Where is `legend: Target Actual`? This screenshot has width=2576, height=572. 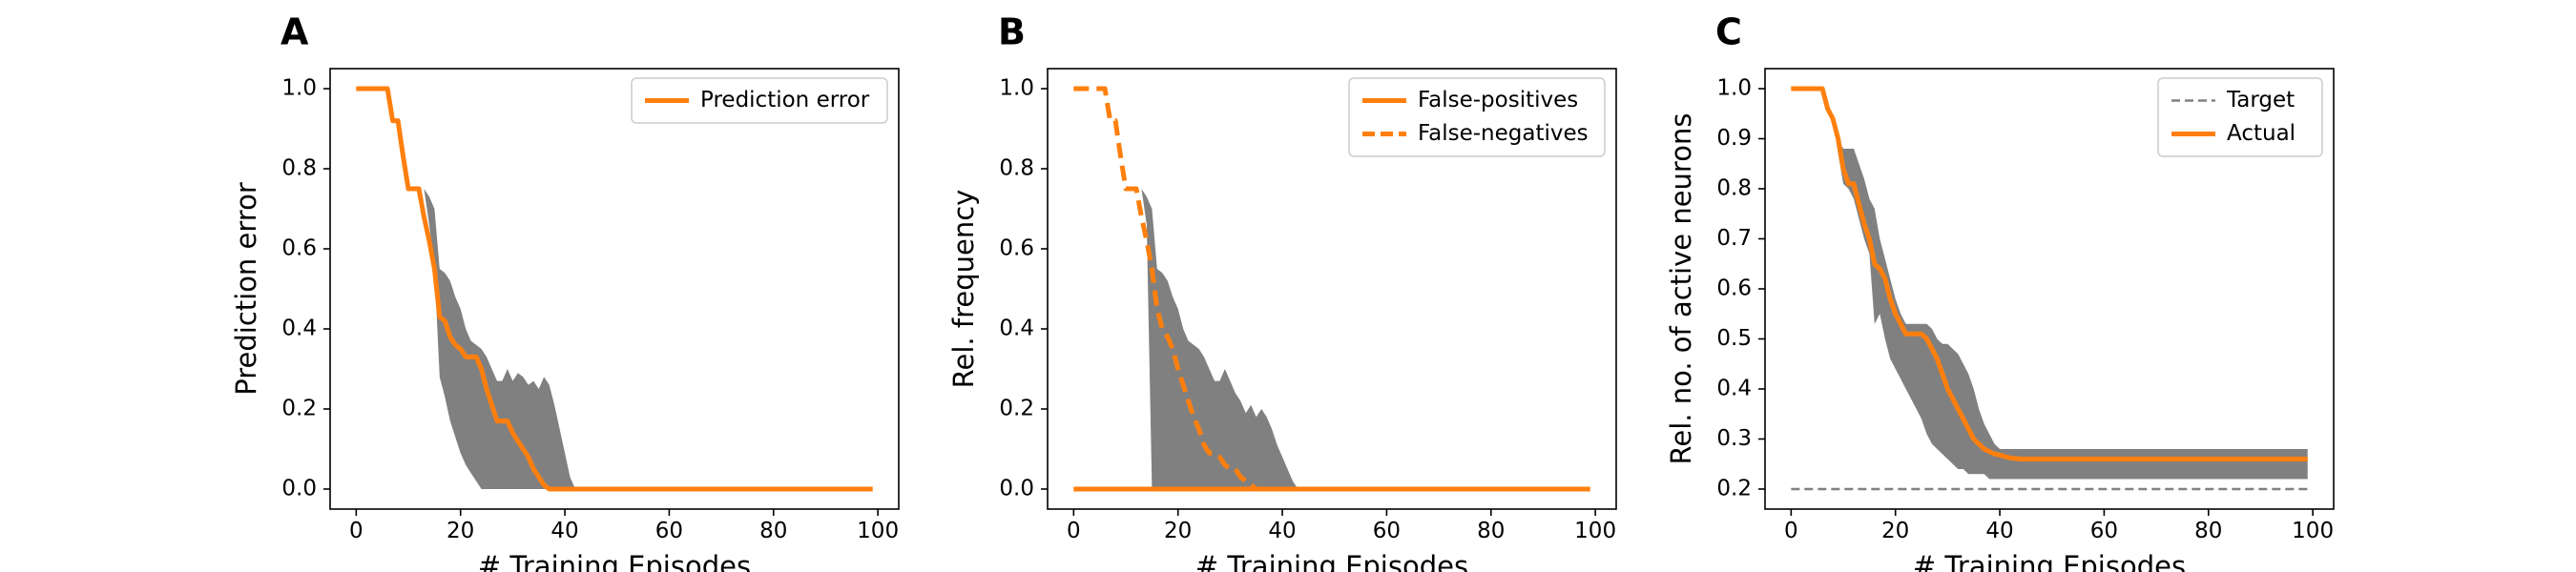
legend: Target Actual is located at coordinates (2240, 117).